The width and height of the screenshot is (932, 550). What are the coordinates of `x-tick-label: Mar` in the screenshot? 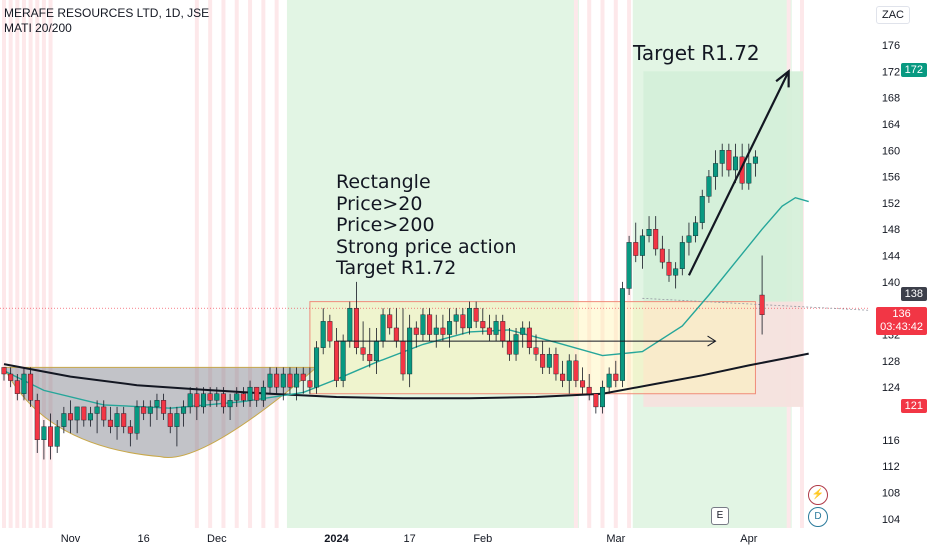 It's located at (615, 539).